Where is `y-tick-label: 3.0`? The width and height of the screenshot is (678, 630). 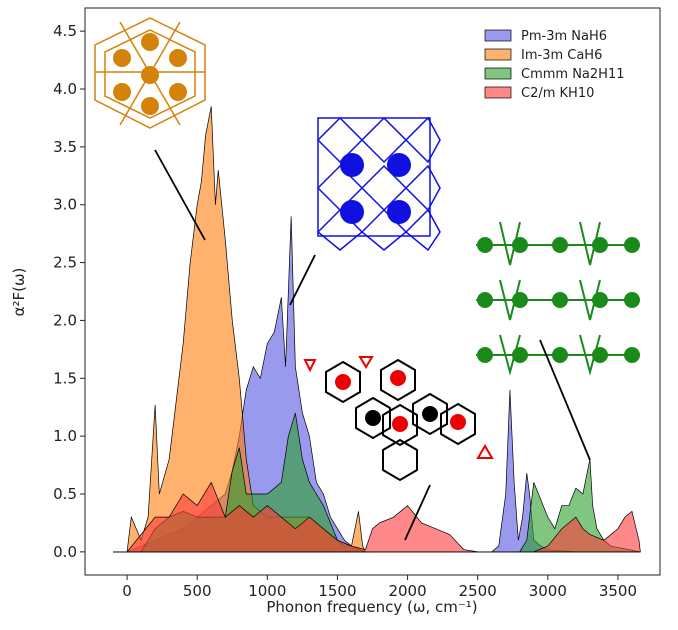 y-tick-label: 3.0 is located at coordinates (65, 205).